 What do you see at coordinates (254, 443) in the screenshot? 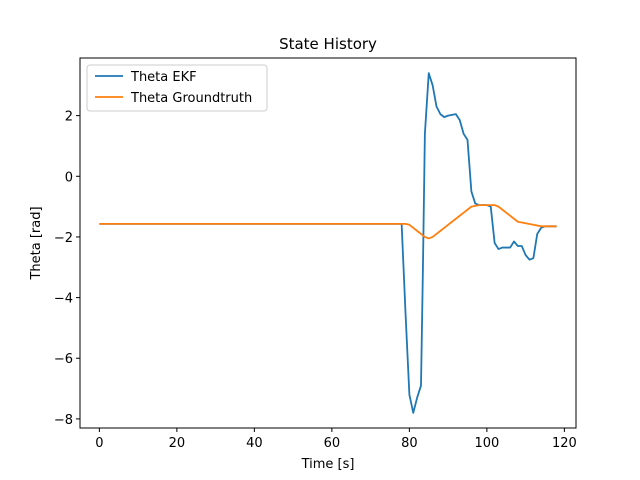
I see `x-tick-label: 40` at bounding box center [254, 443].